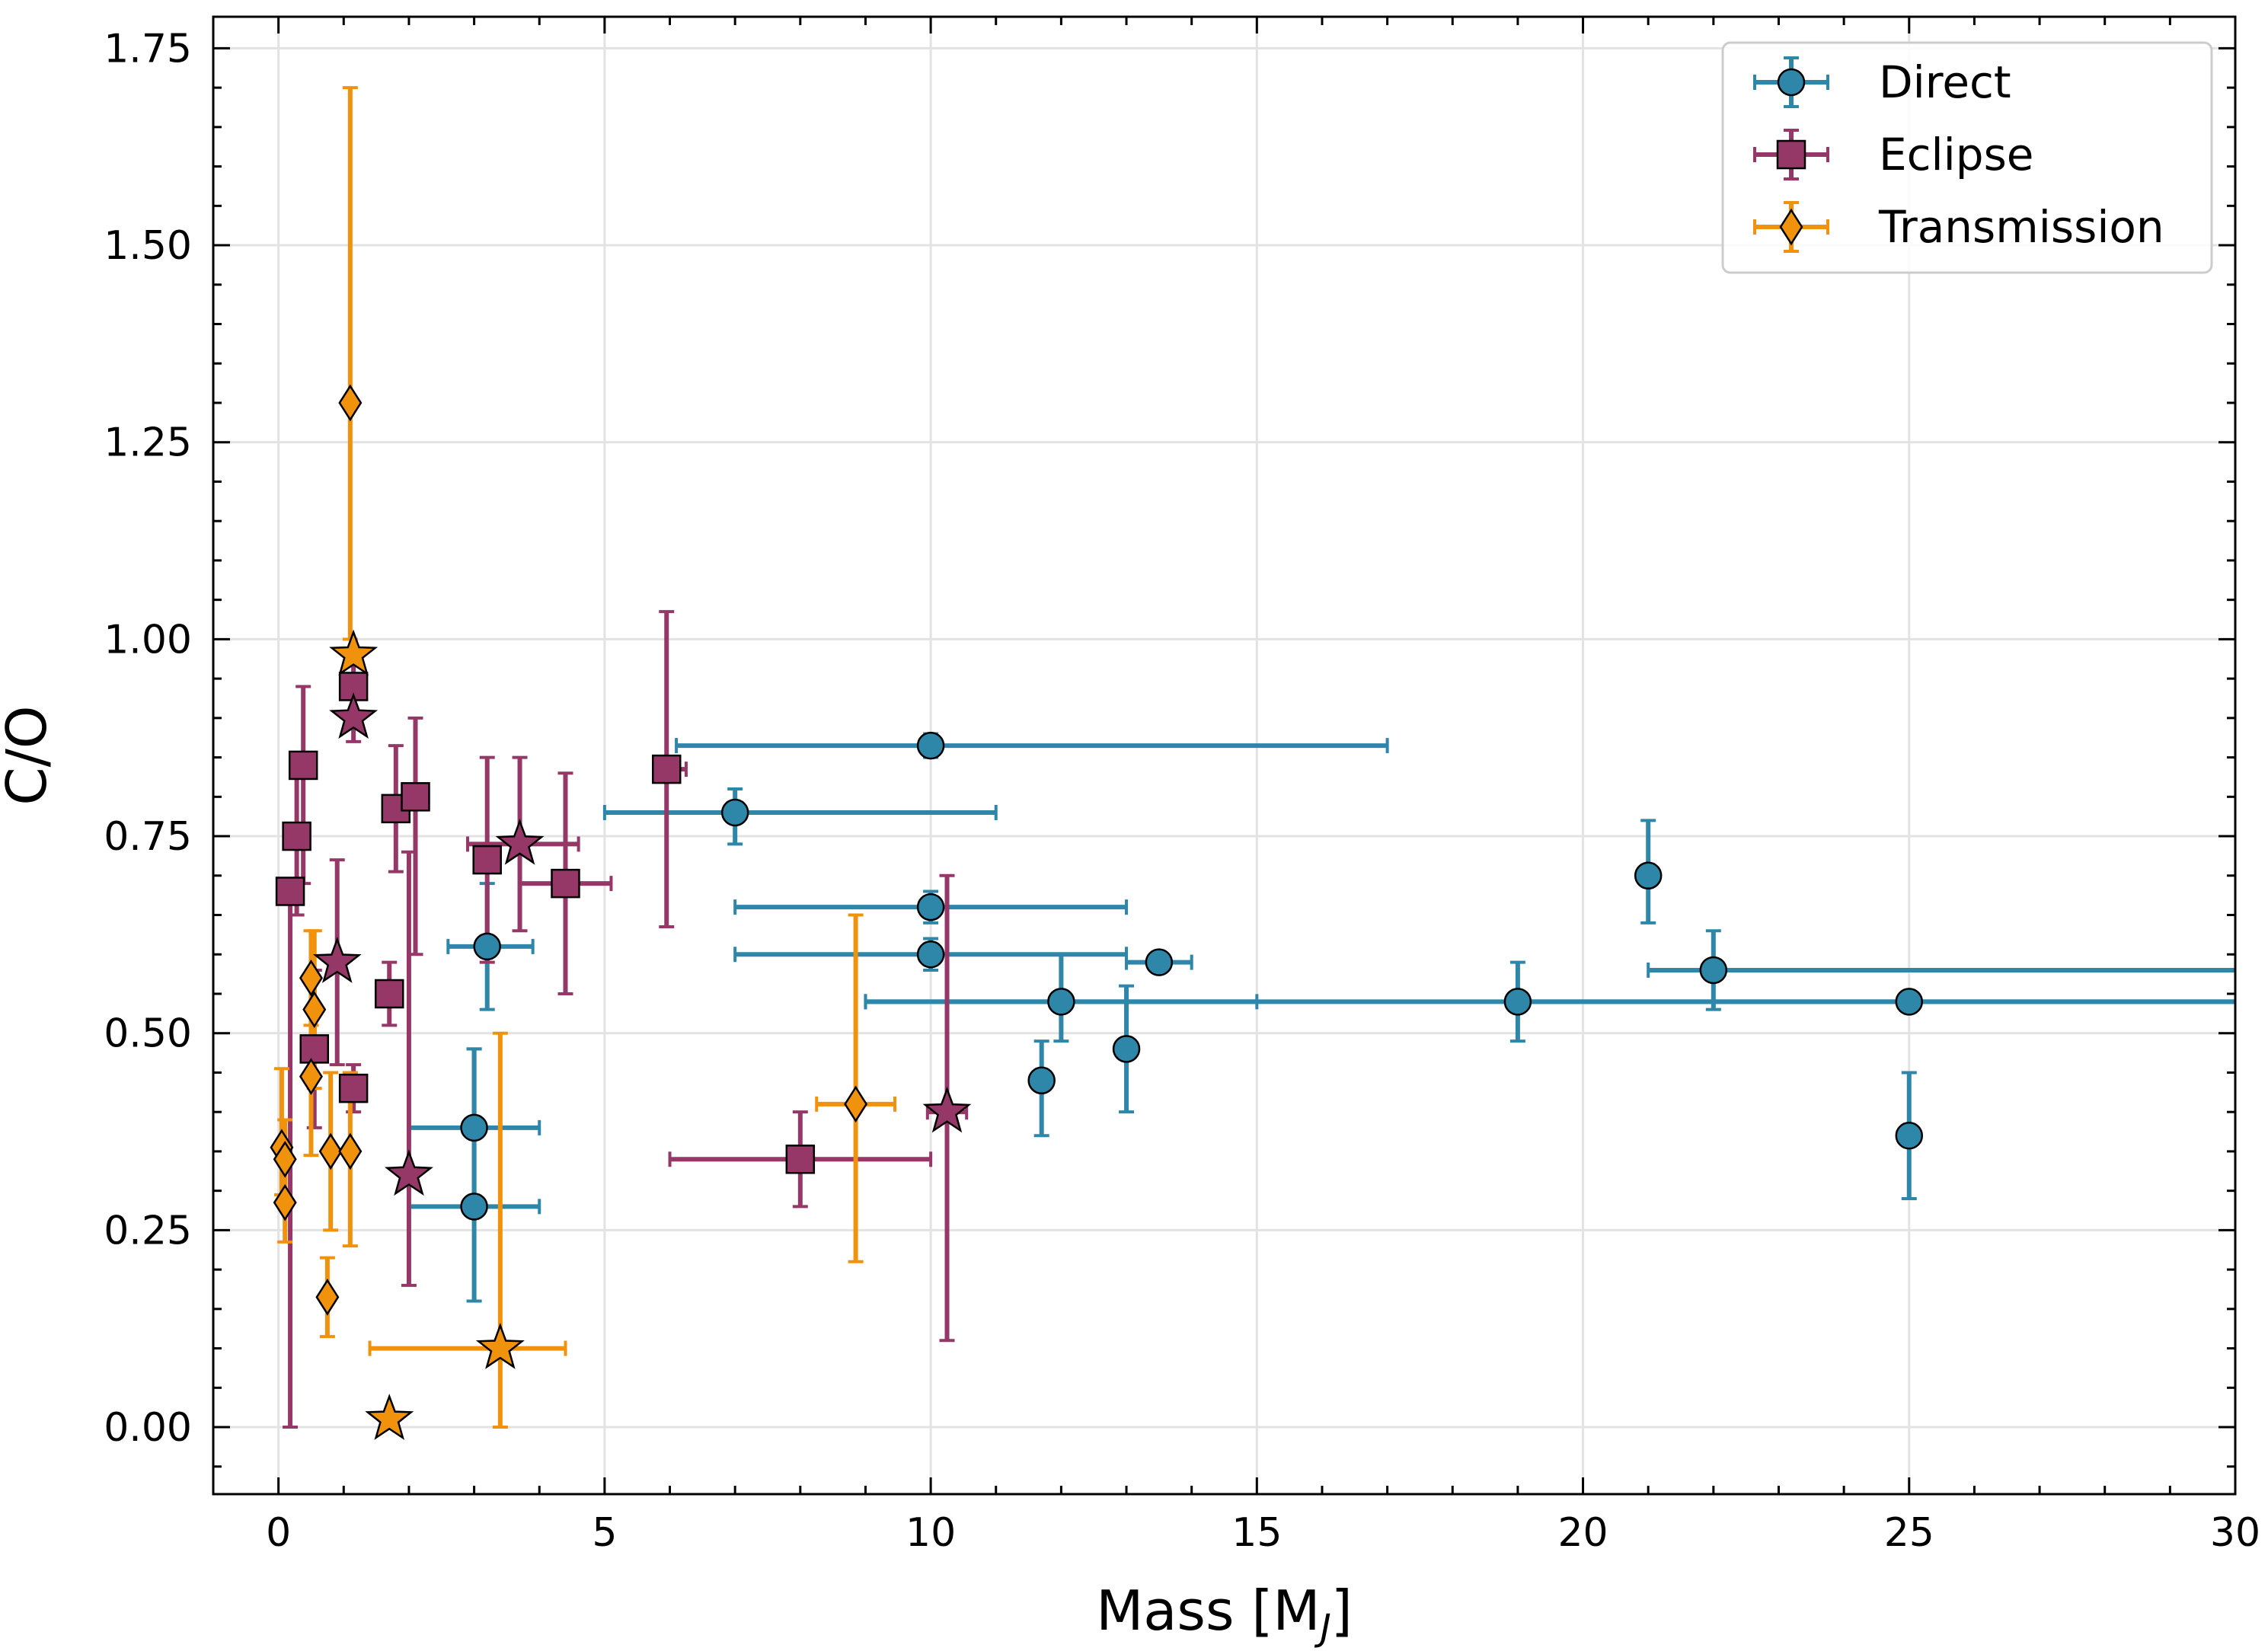  What do you see at coordinates (29, 755) in the screenshot?
I see `y-axis-label: C/O` at bounding box center [29, 755].